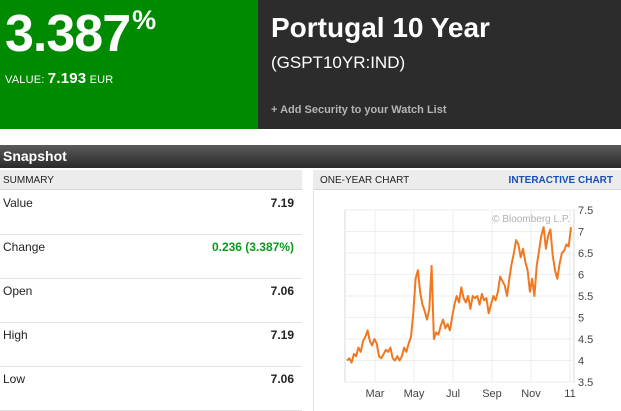 The width and height of the screenshot is (621, 411). What do you see at coordinates (252, 247) in the screenshot?
I see `row-value: 0.236 (3.387%)` at bounding box center [252, 247].